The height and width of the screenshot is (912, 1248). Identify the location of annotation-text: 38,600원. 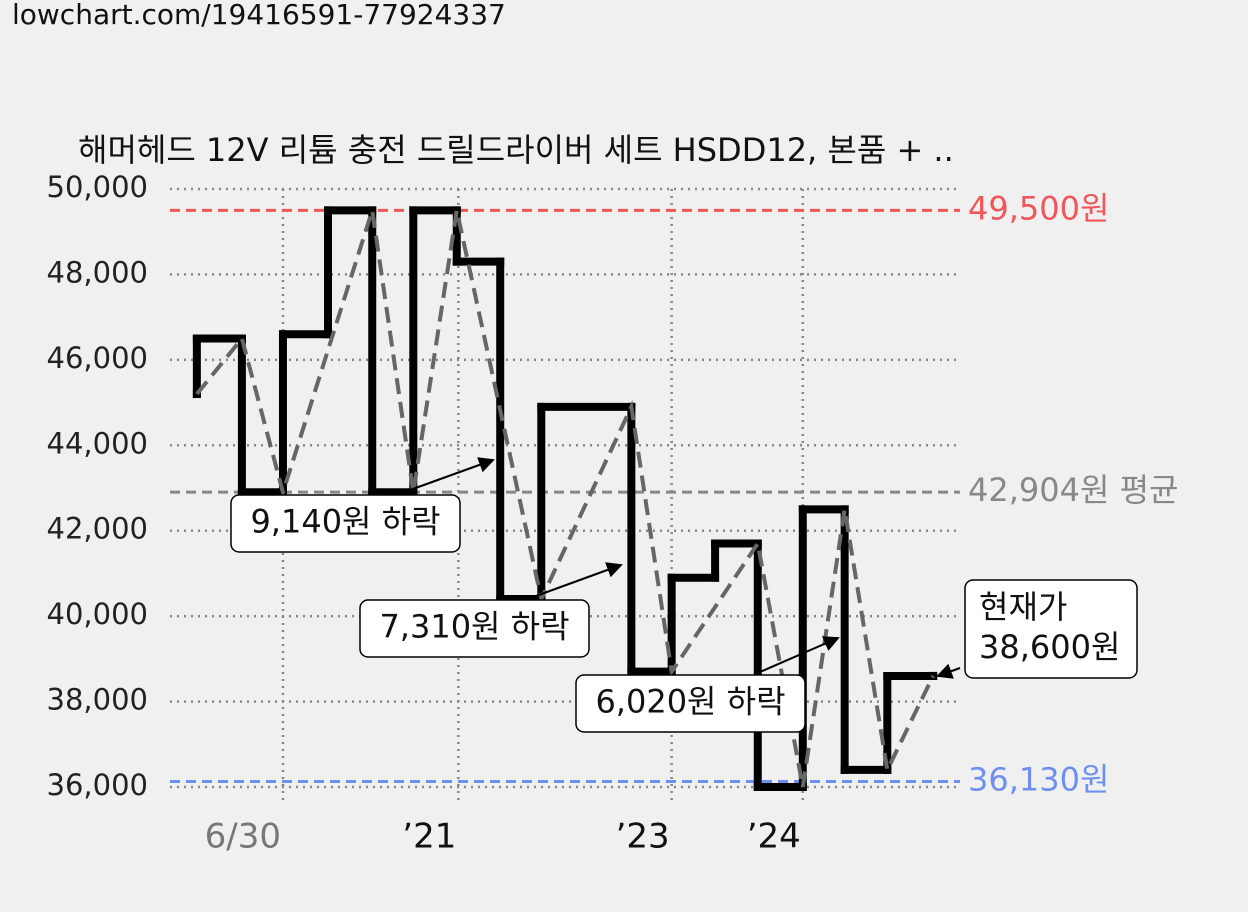
(1049, 647).